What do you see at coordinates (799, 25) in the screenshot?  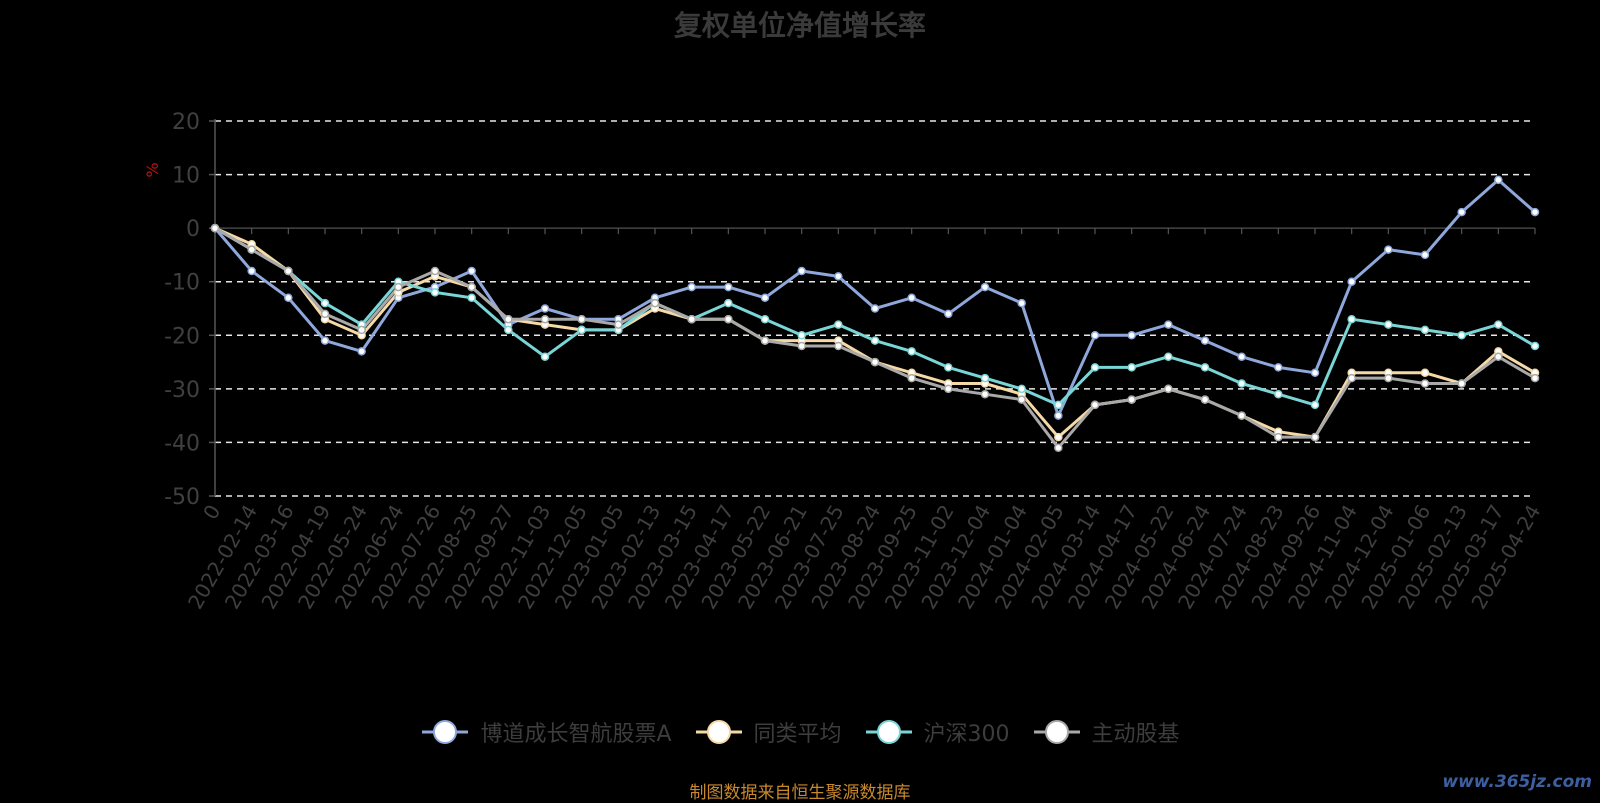 I see `chart-title: 复权单位净值增长率` at bounding box center [799, 25].